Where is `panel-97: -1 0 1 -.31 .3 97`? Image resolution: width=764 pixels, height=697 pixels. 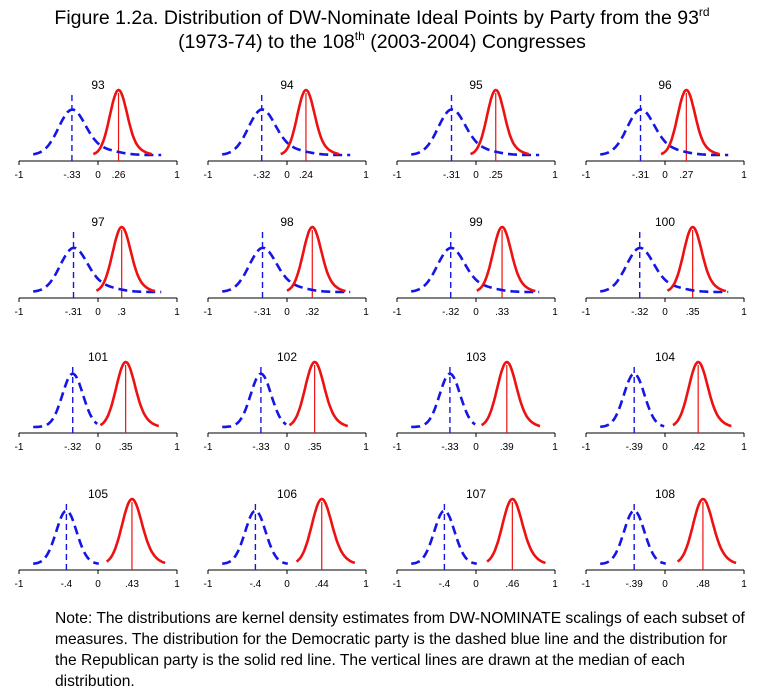 panel-97: -1 0 1 -.31 .3 97 is located at coordinates (98, 266).